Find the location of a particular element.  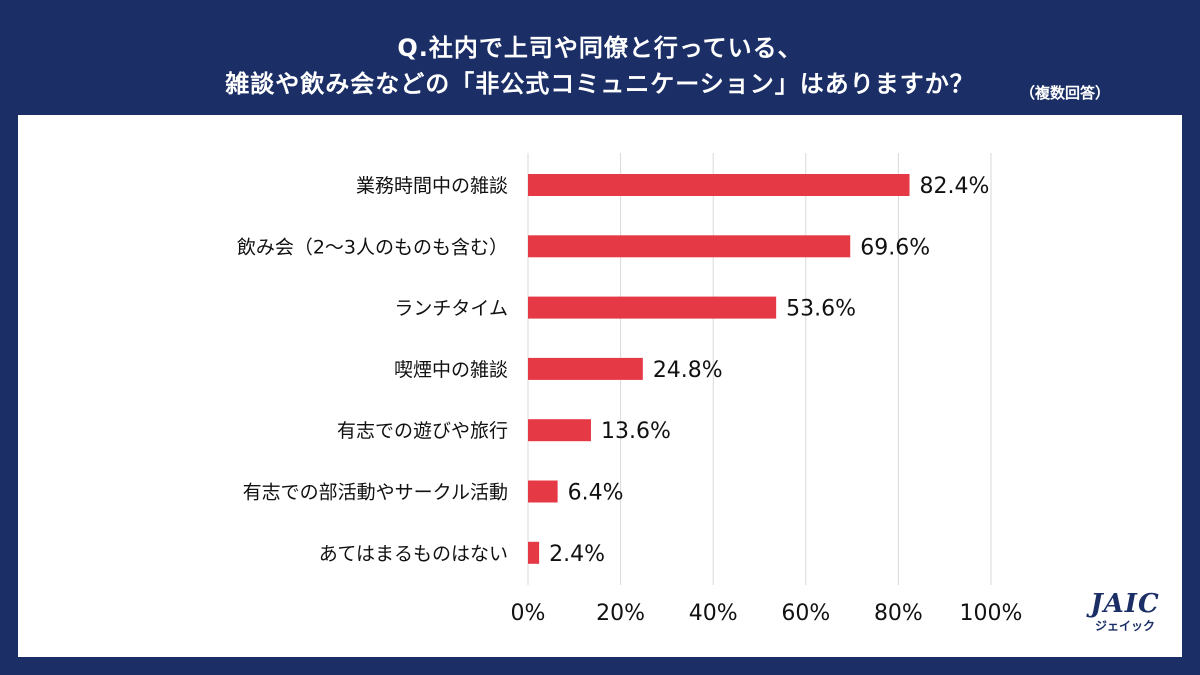

category-label-6: あてはまるものはない is located at coordinates (413, 554).